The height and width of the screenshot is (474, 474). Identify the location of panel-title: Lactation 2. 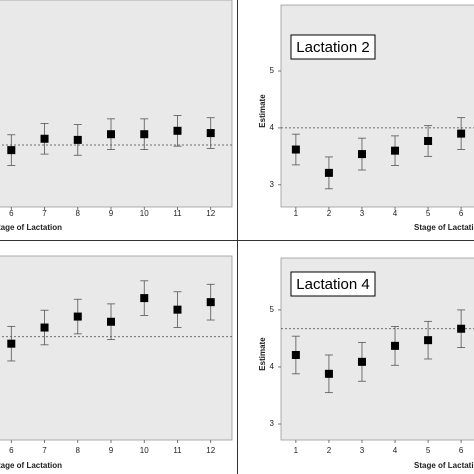
(332, 47).